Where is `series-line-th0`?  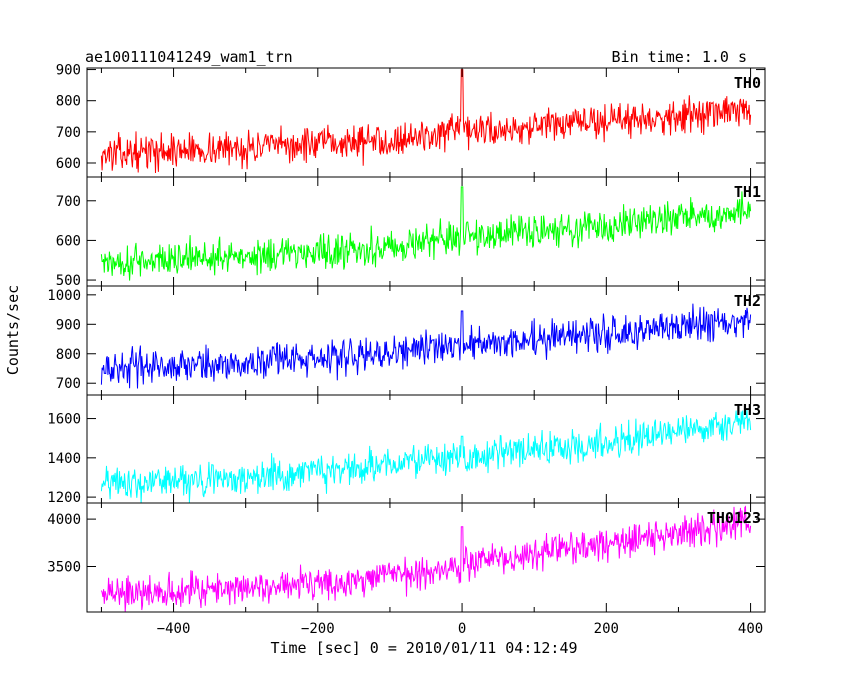 series-line-th0 is located at coordinates (426, 121).